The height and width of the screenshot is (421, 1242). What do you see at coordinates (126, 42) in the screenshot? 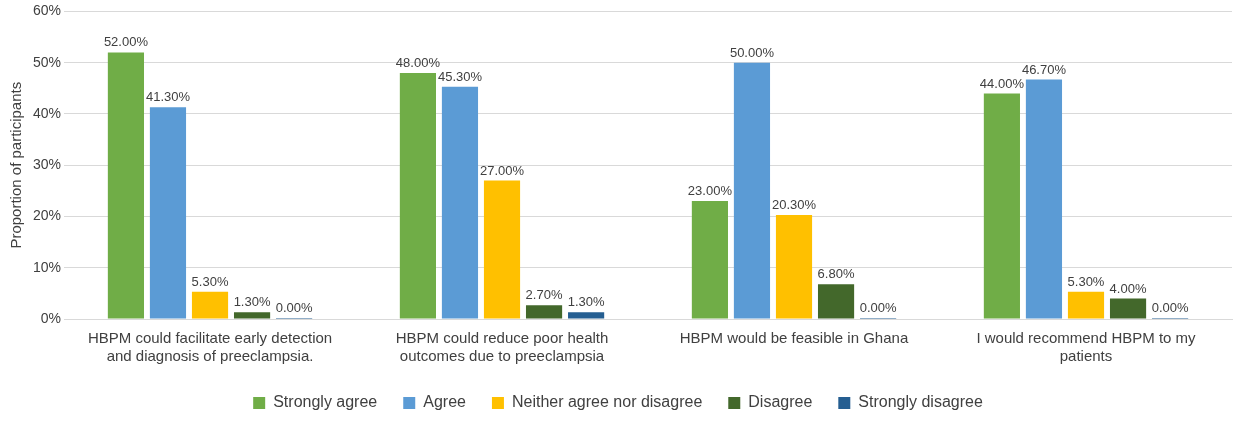
I see `data-label: 52.00%` at bounding box center [126, 42].